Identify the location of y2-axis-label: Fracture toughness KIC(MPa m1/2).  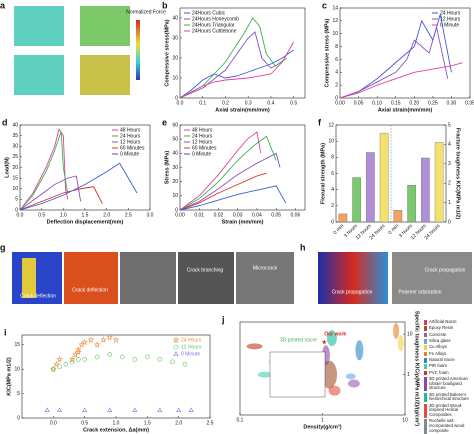
(458, 174).